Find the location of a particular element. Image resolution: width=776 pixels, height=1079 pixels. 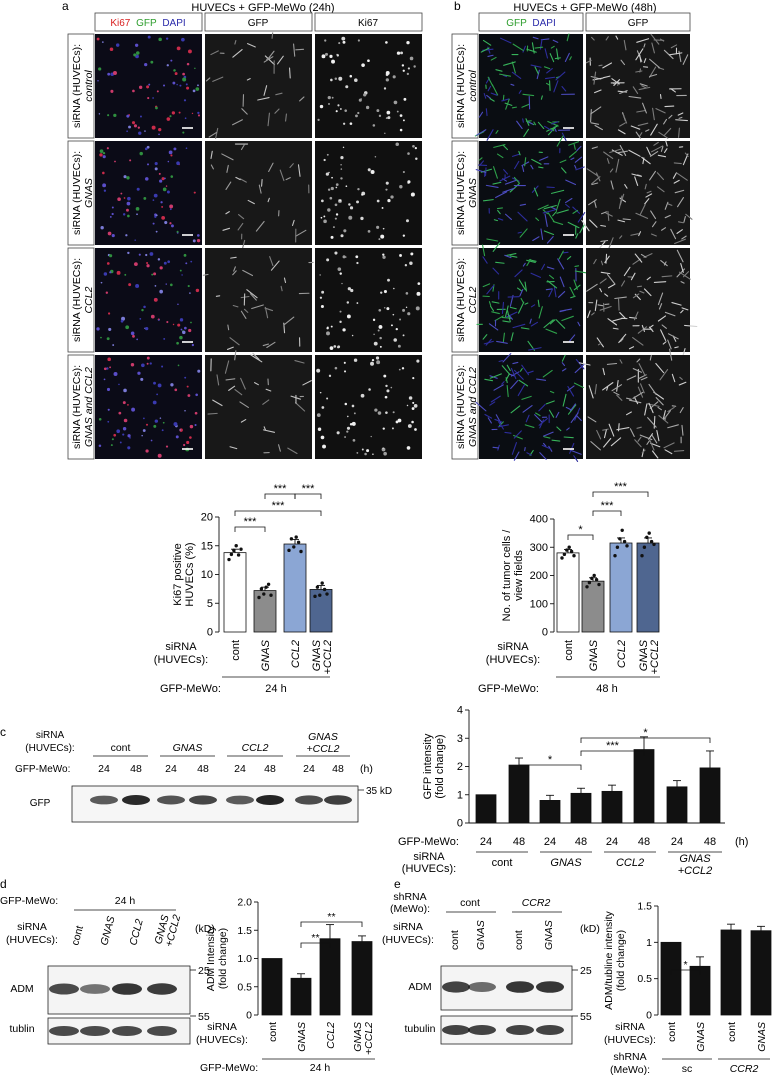

blot-c-time-label: 24 is located at coordinates (171, 769).